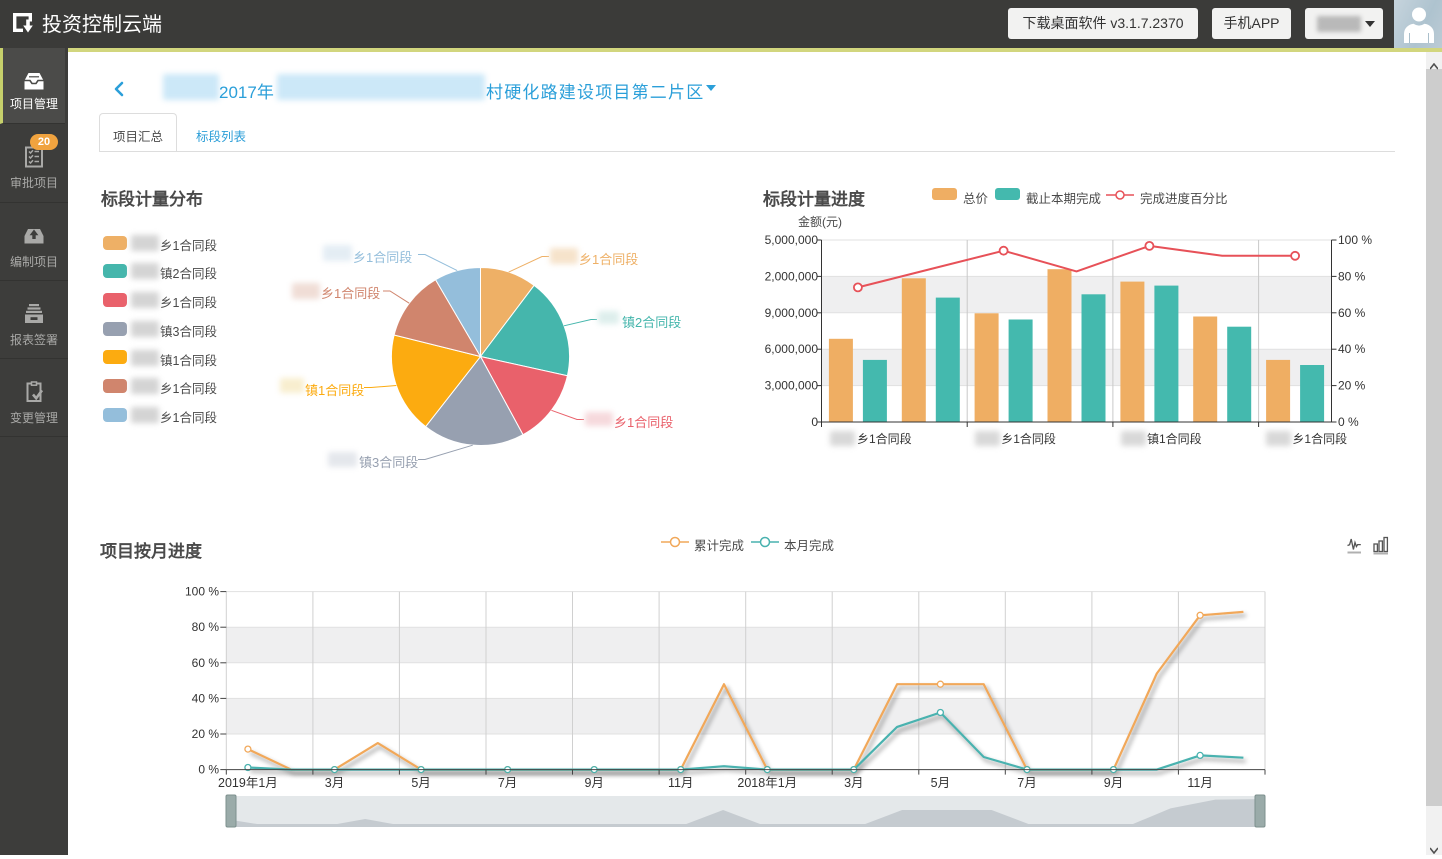  What do you see at coordinates (792, 349) in the screenshot?
I see `svg-text: 6,000,000` at bounding box center [792, 349].